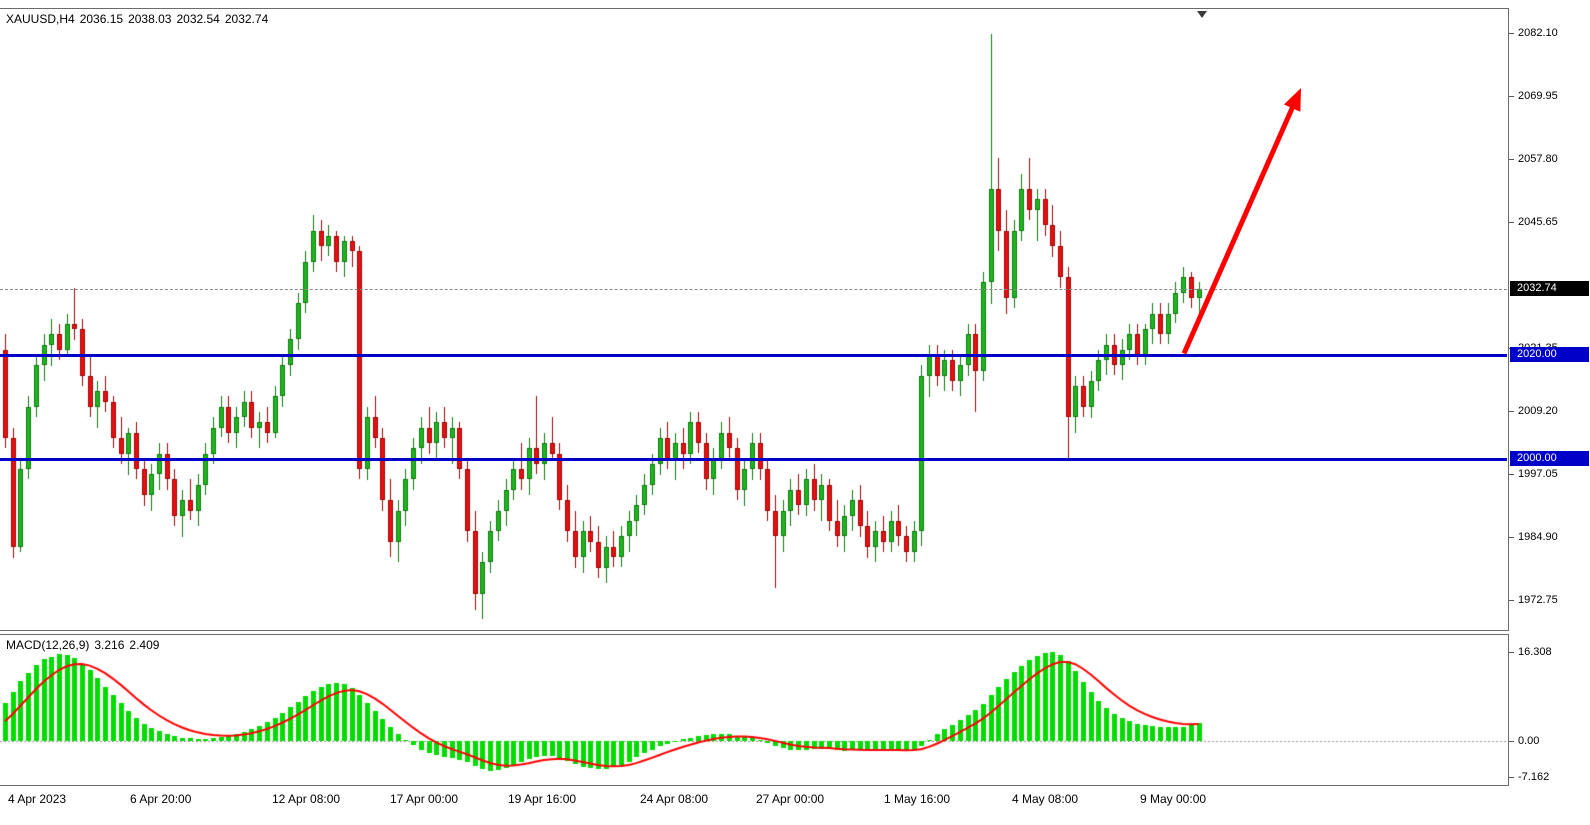  I want to click on level-price-badge: 2000.00, so click(1549, 458).